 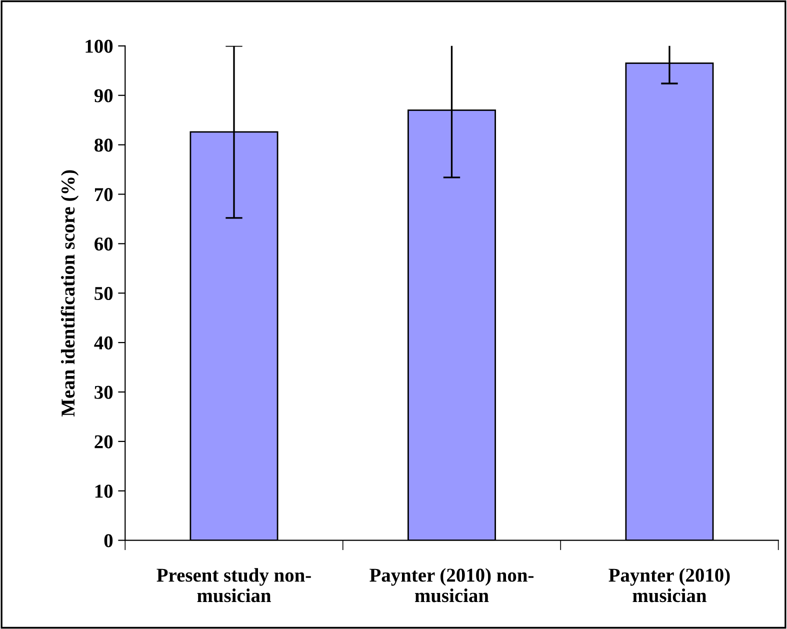 What do you see at coordinates (103, 145) in the screenshot?
I see `y-tick-label: 80` at bounding box center [103, 145].